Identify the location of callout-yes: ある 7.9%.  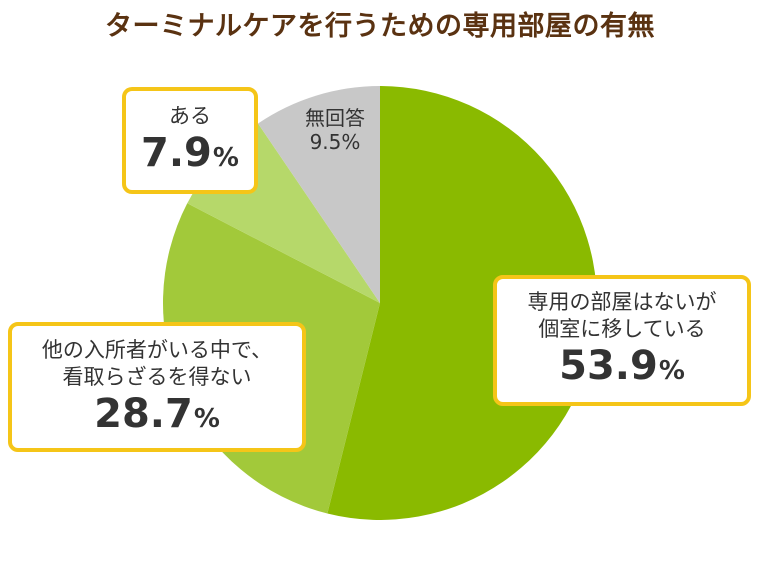
(190, 140).